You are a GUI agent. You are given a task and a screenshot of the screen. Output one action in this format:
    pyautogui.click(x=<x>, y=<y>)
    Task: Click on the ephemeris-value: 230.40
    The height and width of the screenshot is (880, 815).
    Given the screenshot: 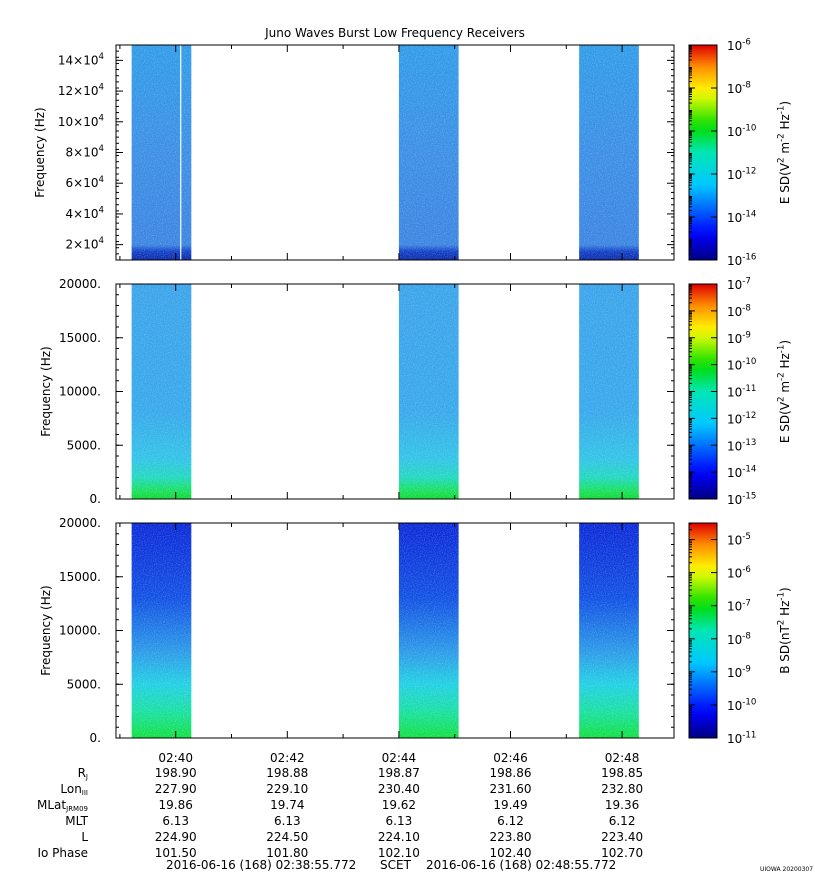 What is the action you would take?
    pyautogui.click(x=398, y=789)
    